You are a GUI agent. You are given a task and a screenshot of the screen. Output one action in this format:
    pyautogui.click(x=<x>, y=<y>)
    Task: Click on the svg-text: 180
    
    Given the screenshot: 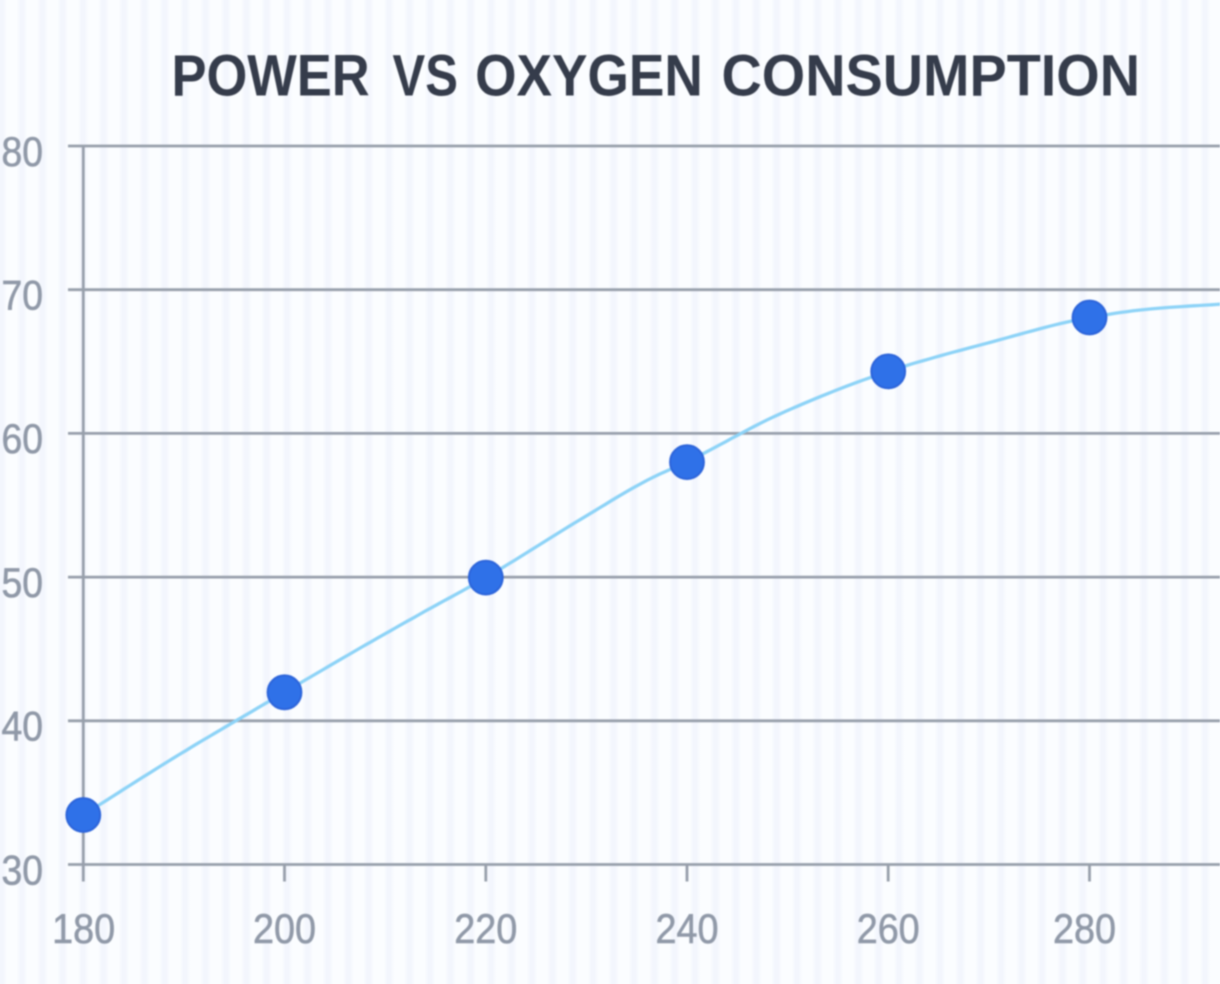 What is the action you would take?
    pyautogui.click(x=83, y=928)
    